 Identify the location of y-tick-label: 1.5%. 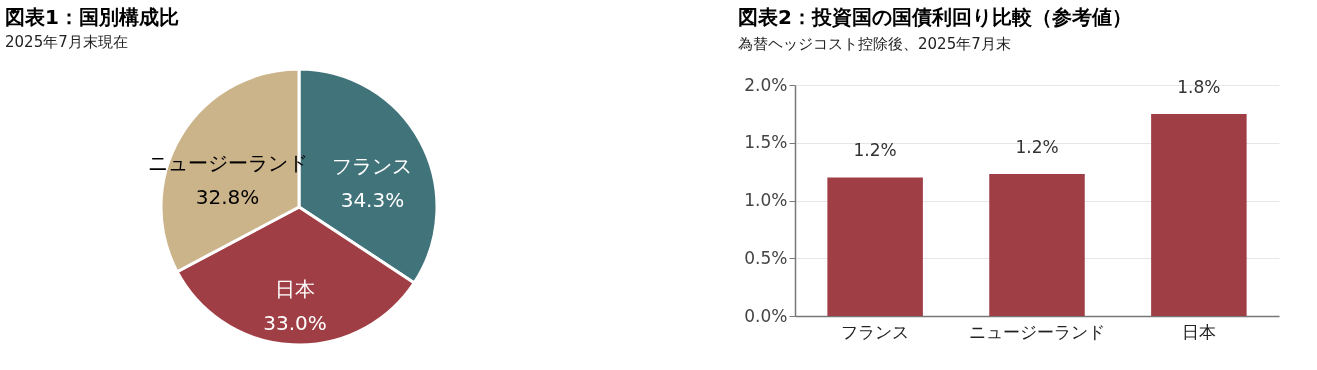
(766, 142).